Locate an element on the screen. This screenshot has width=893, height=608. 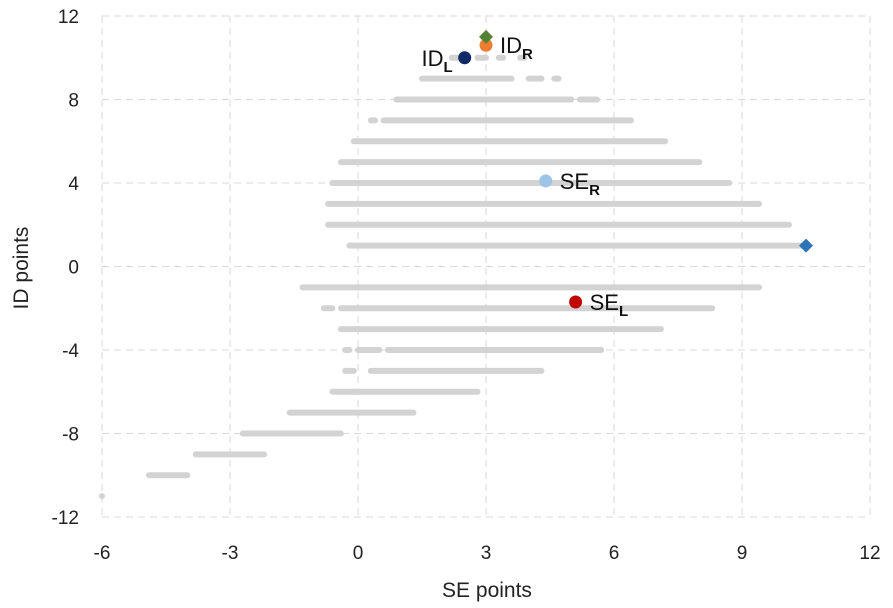
y-tick-label: -8 is located at coordinates (70, 435).